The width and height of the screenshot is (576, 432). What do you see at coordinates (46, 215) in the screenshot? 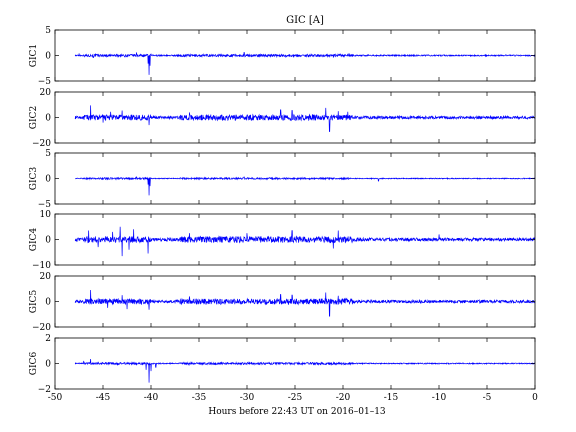
I see `y-tick-label: 10` at bounding box center [46, 215].